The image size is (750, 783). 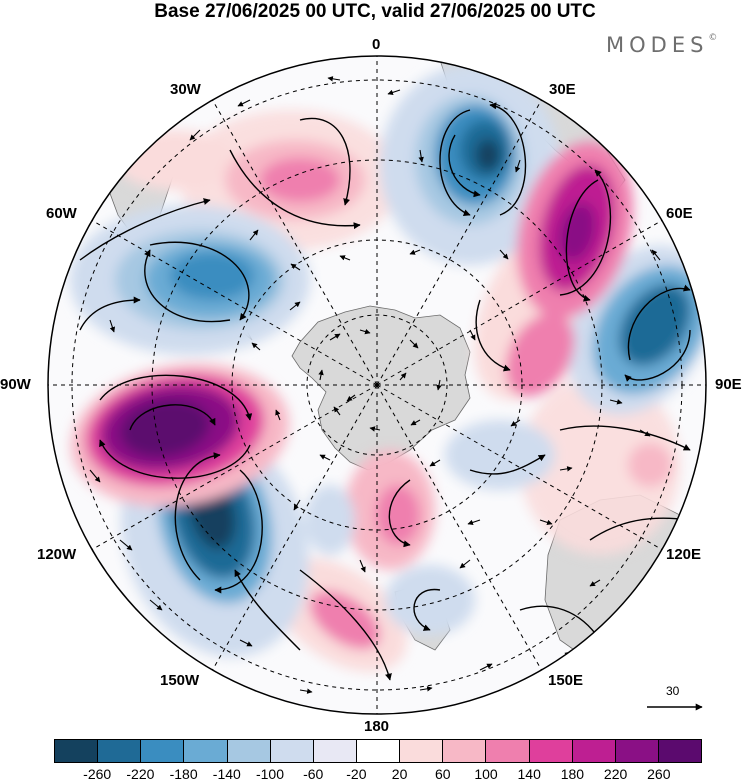 I want to click on lon-label-180: 180, so click(x=377, y=726).